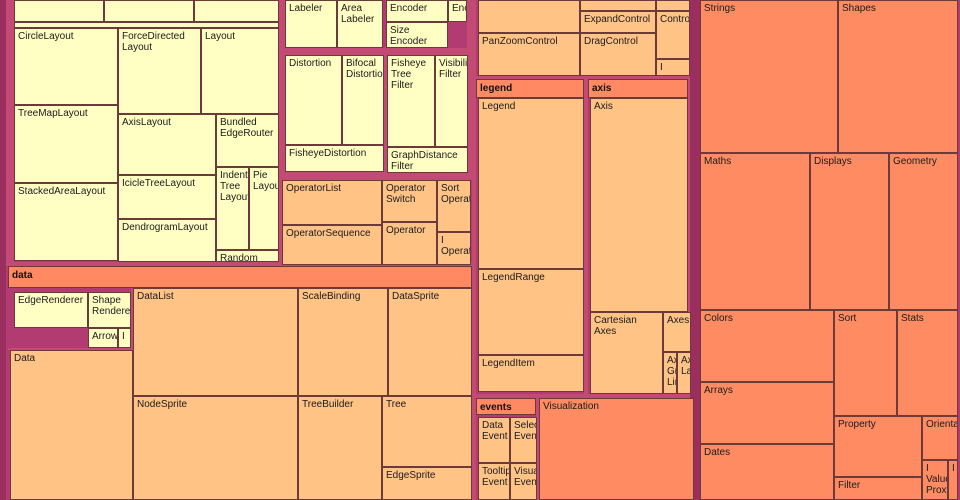 The width and height of the screenshot is (960, 500). I want to click on treemap-node: Fisheye Tree Filter, so click(411, 101).